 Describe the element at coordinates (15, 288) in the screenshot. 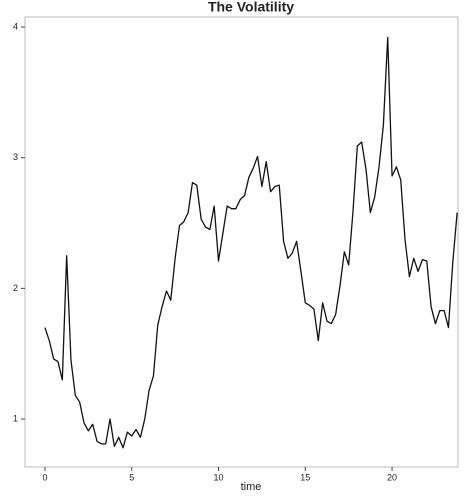

I see `y-tick-label: 2` at that location.